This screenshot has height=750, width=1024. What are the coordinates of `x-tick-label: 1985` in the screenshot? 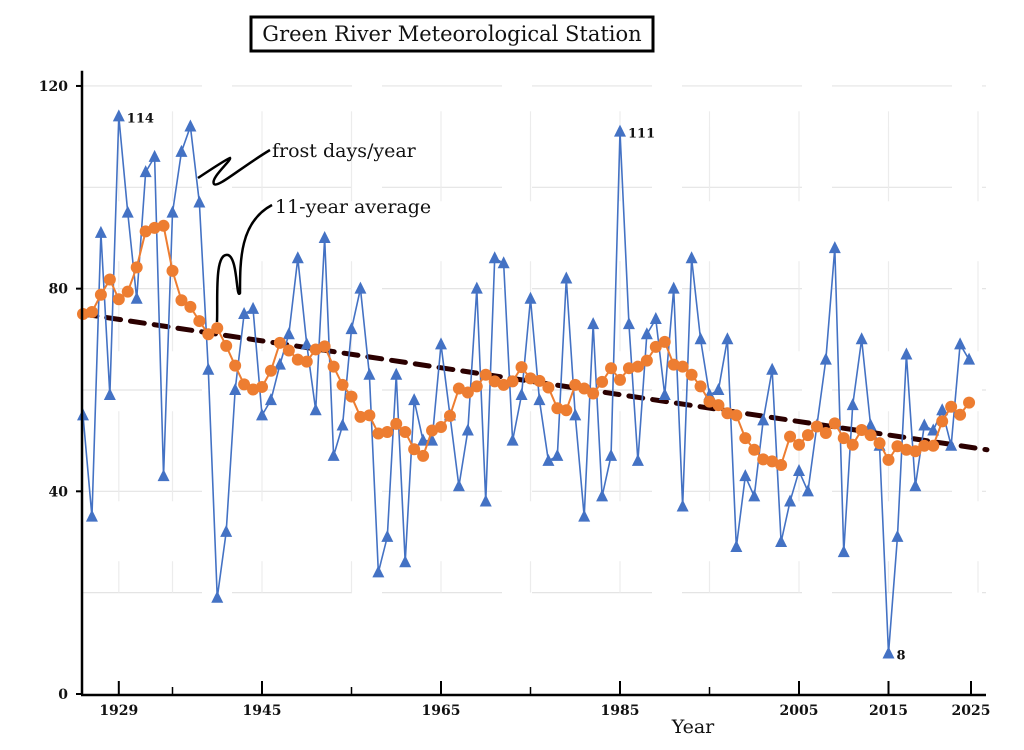 It's located at (620, 711).